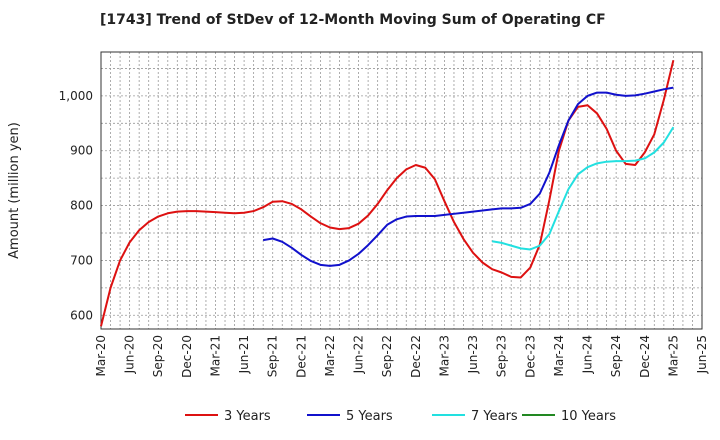 This screenshot has width=720, height=440. I want to click on y-axis-title: Amount (million yen), so click(14, 190).